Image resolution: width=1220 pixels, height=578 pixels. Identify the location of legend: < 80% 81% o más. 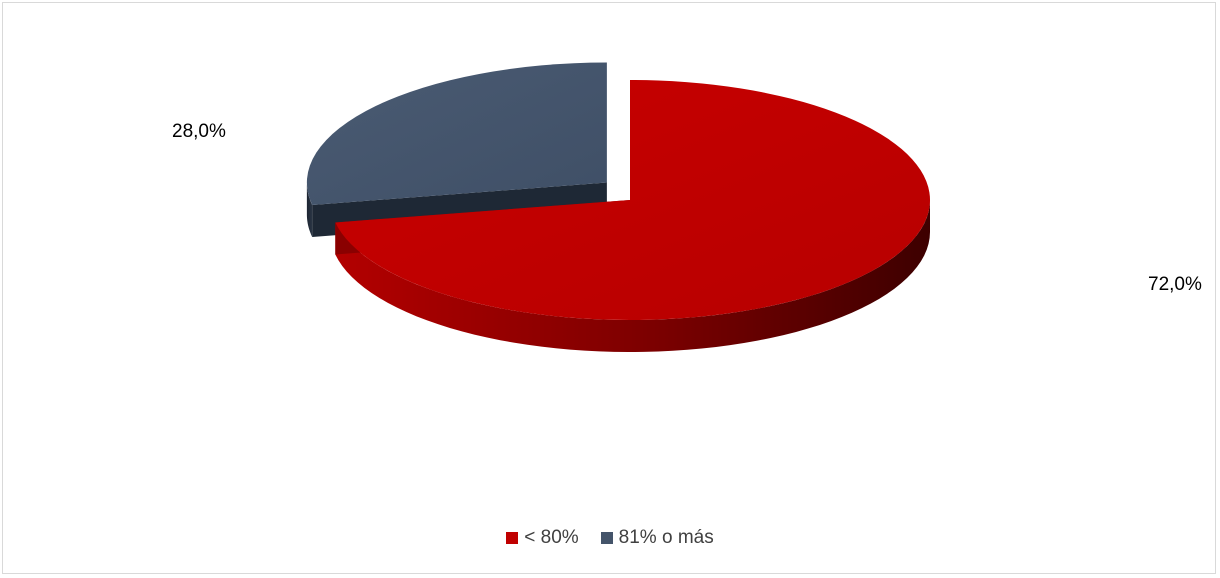
(610, 538).